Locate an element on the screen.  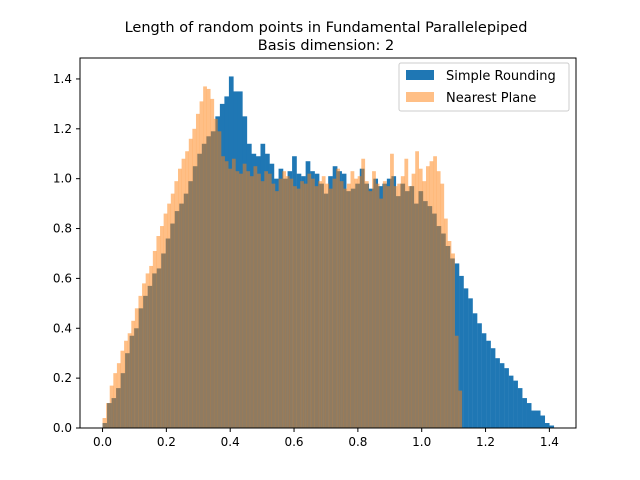
legend-label-simple-rounding: Simple Rounding is located at coordinates (501, 76).